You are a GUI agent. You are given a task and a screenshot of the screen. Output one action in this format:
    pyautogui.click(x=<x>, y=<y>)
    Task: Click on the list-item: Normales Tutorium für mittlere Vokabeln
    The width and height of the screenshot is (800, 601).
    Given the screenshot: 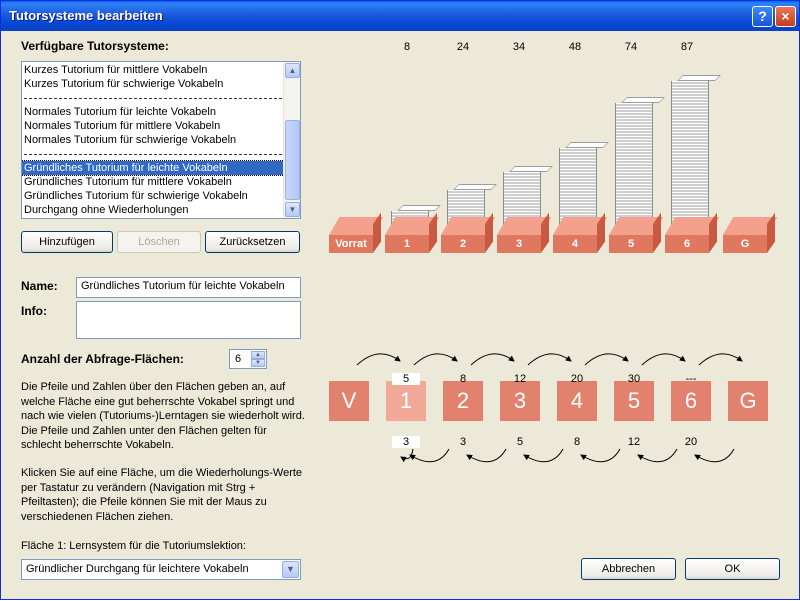 What is the action you would take?
    pyautogui.click(x=122, y=126)
    